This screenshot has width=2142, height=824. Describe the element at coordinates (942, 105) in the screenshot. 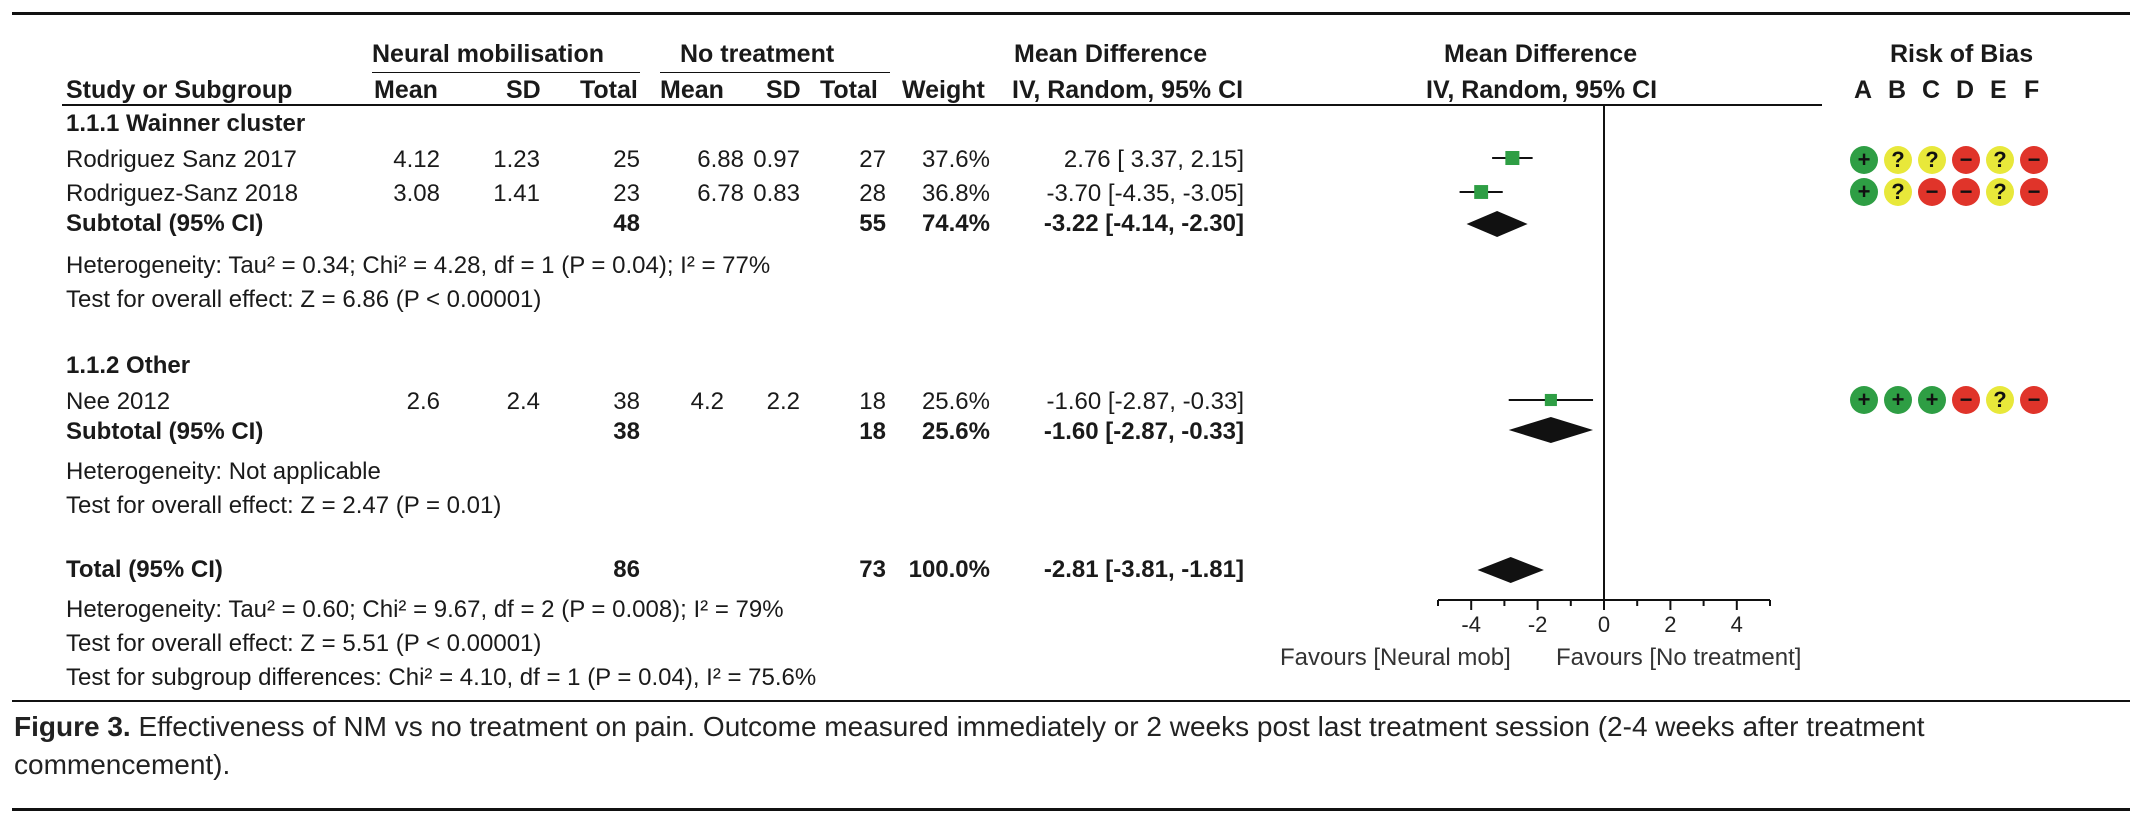

I see `header-underline` at that location.